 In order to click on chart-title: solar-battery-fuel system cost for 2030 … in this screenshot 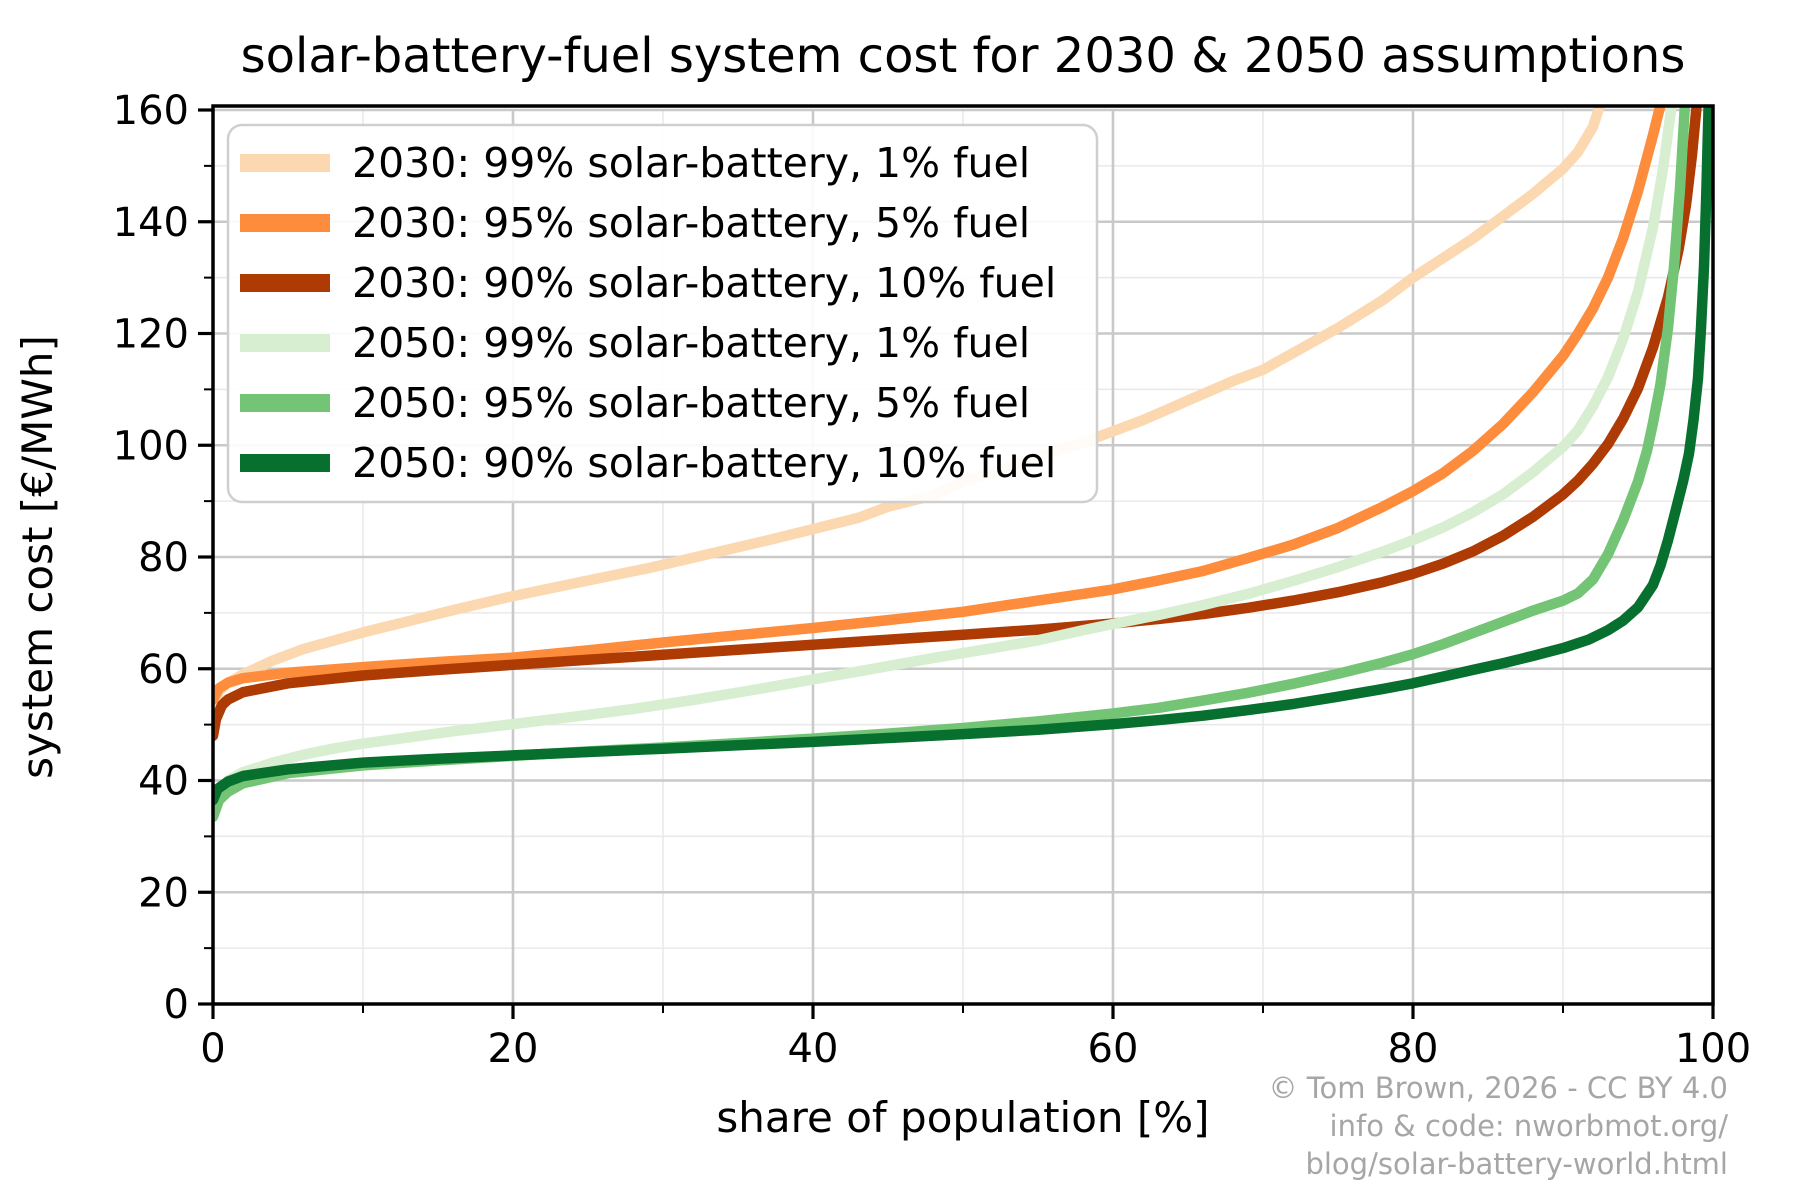, I will do `click(963, 56)`.